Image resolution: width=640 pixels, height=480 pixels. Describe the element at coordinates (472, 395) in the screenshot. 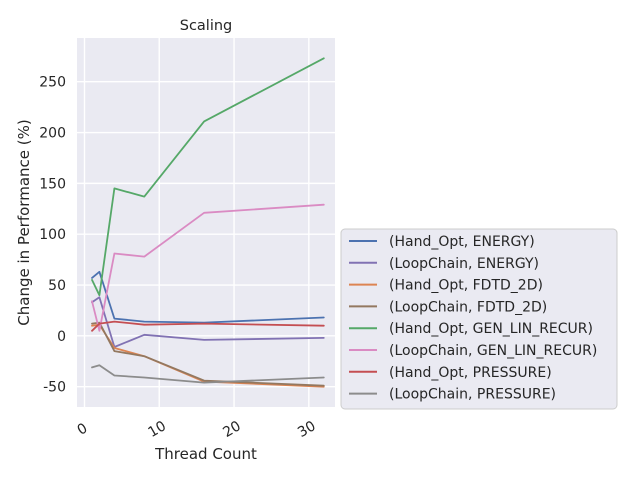

I see `legend-entry: (LoopChain, PRESSURE)` at that location.